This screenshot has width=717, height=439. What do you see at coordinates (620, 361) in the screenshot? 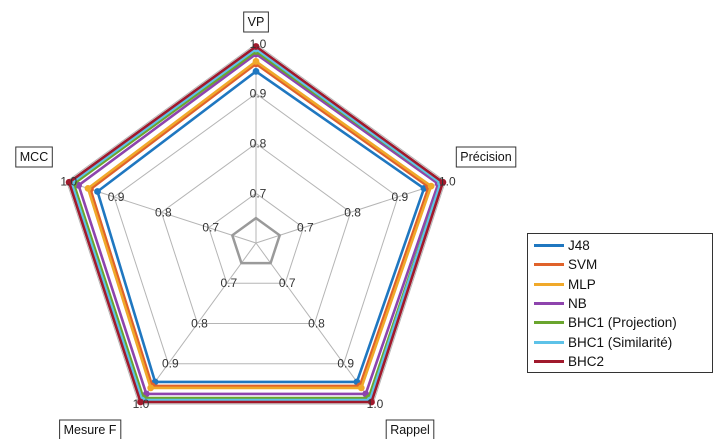
I see `legend-item-6: BHC2` at bounding box center [620, 361].